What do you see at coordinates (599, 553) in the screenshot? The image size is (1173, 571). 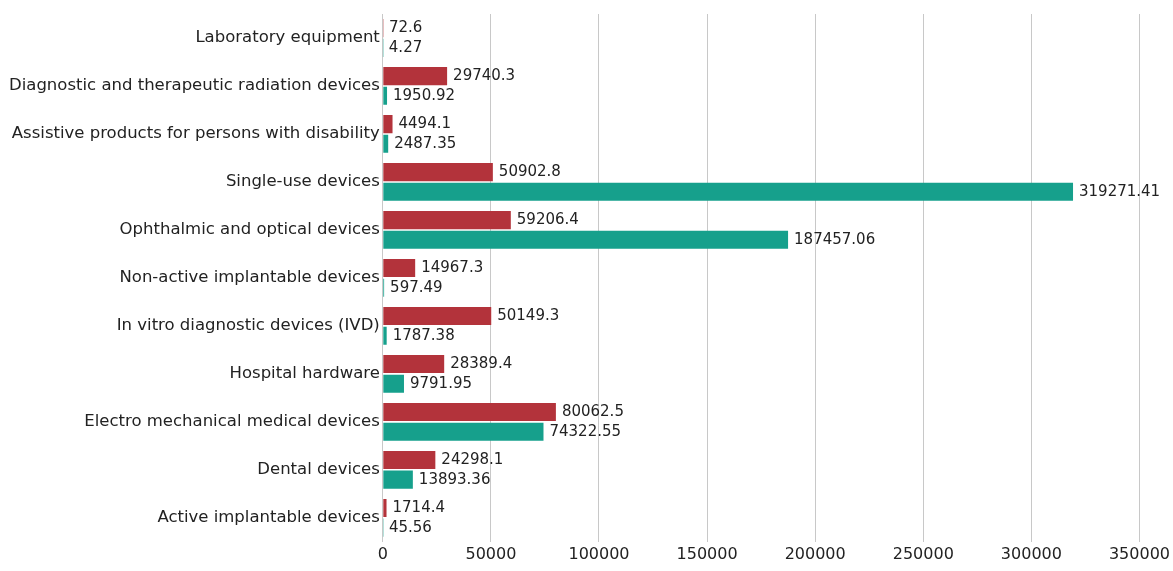 I see `x-tick-label: 100000` at bounding box center [599, 553].